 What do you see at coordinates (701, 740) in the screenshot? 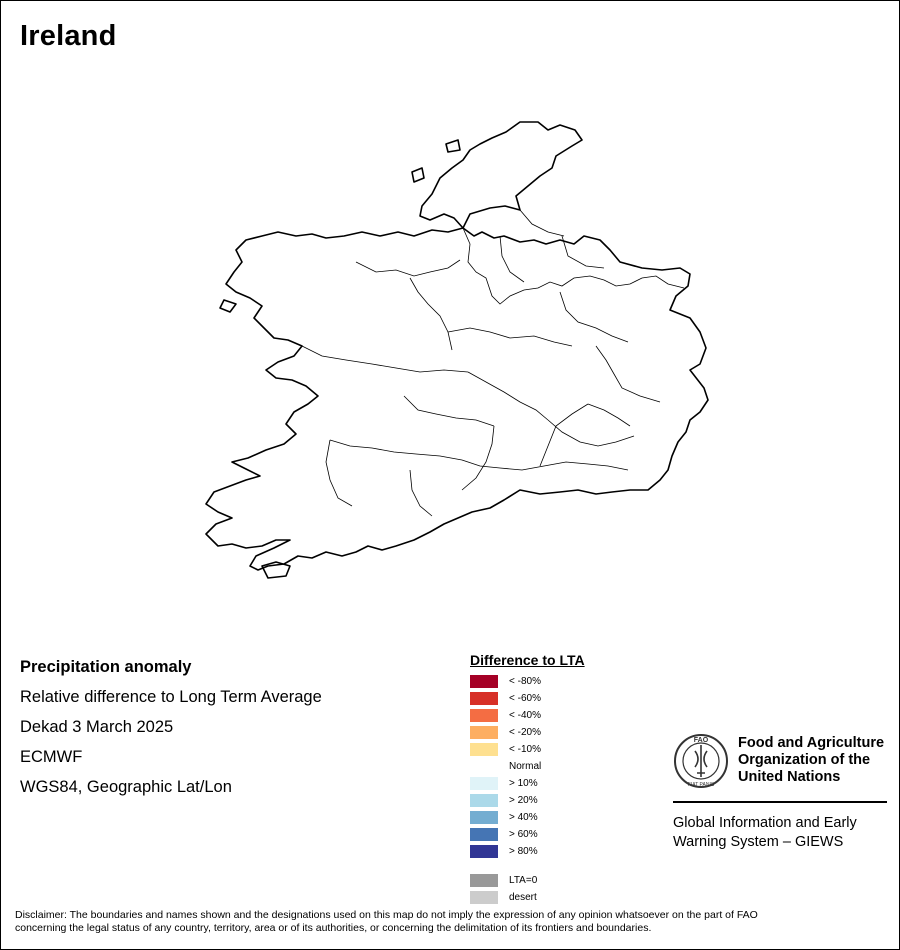
I see `fao-seal-text: FAO` at bounding box center [701, 740].